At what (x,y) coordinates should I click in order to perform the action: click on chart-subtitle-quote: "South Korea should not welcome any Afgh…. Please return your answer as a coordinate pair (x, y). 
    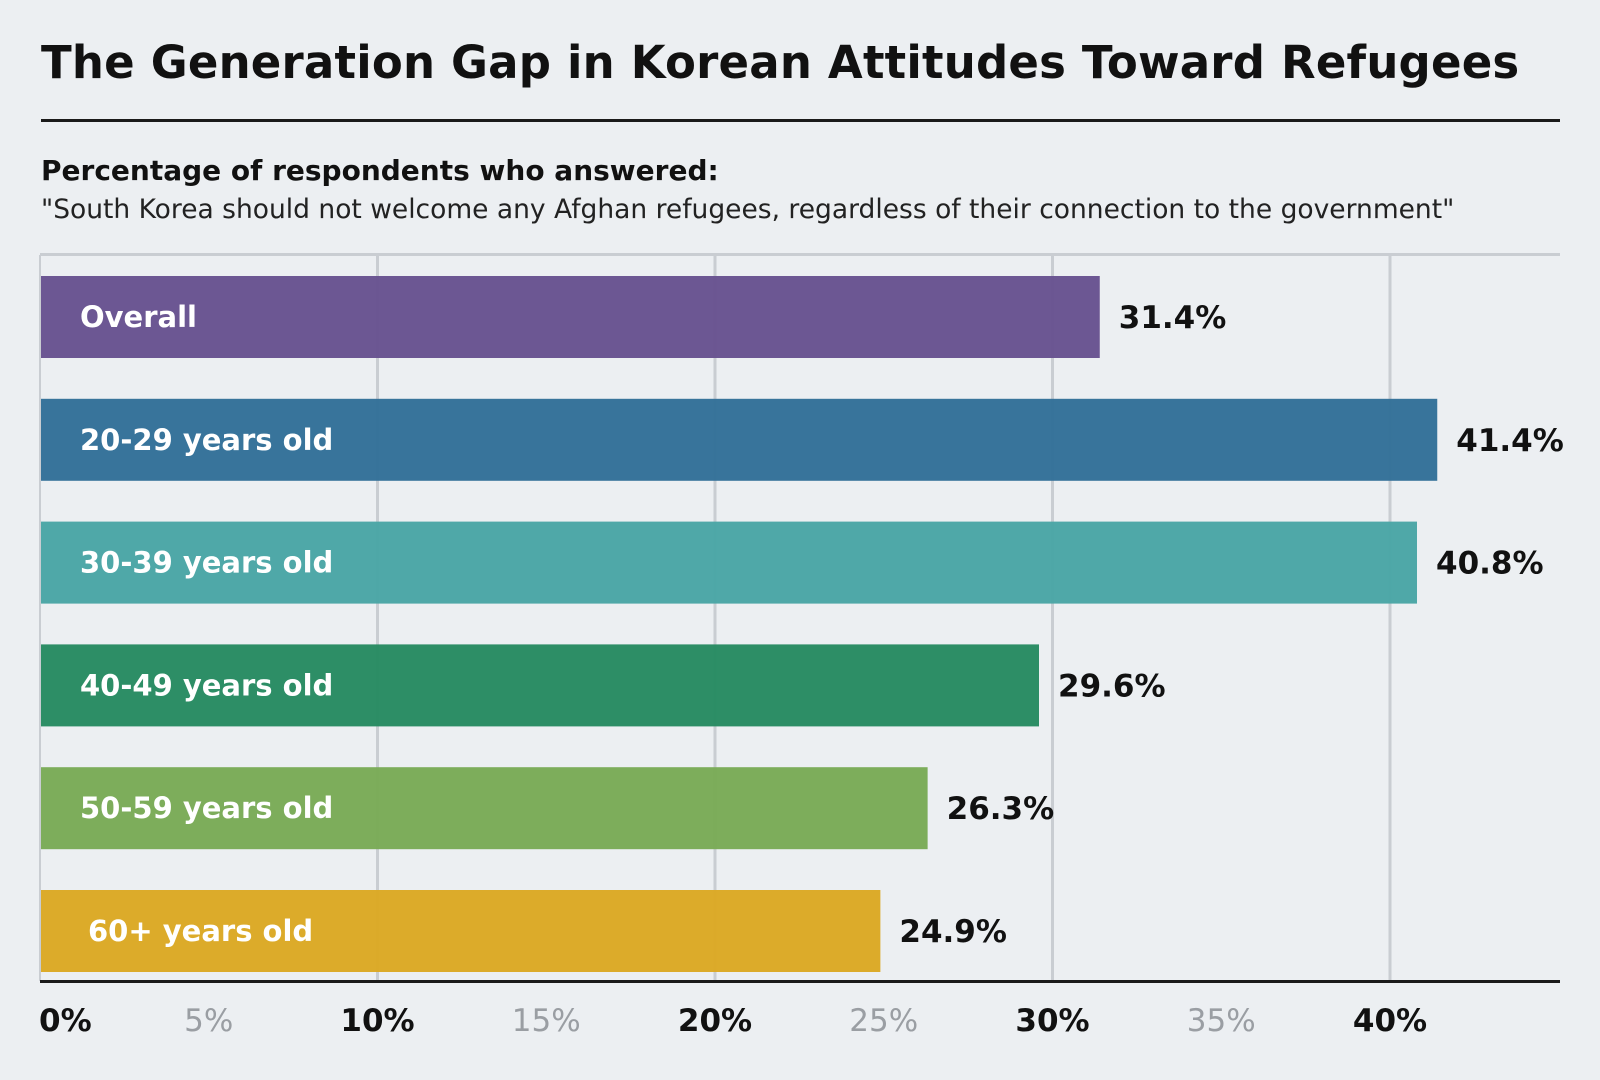
    Looking at the image, I should click on (748, 209).